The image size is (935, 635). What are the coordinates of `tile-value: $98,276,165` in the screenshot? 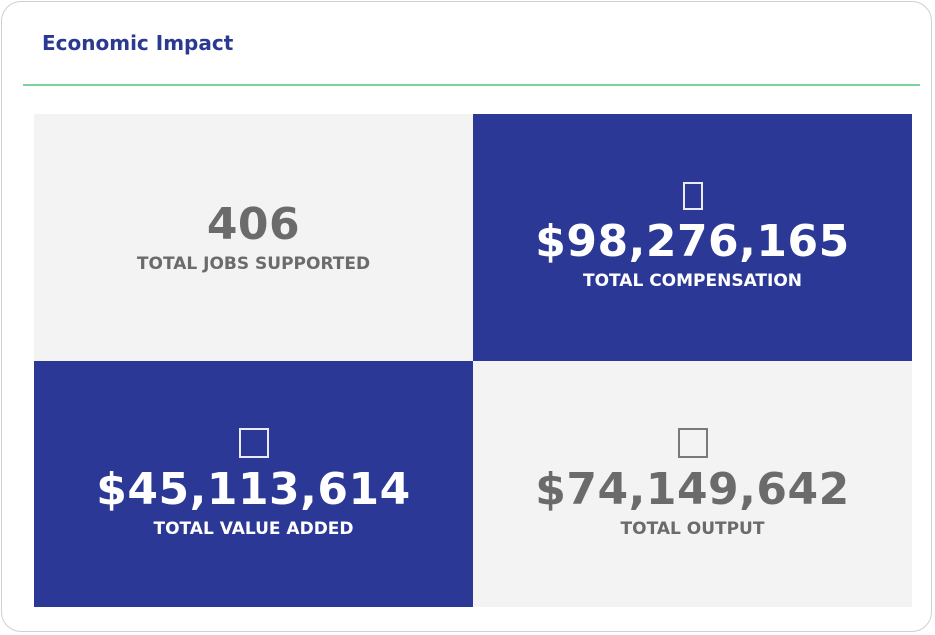 It's located at (692, 242).